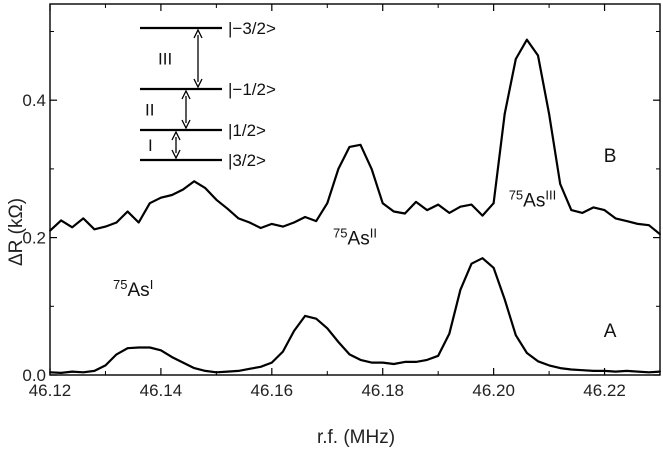  Describe the element at coordinates (133, 288) in the screenshot. I see `peak-annotation: 75AsI` at that location.